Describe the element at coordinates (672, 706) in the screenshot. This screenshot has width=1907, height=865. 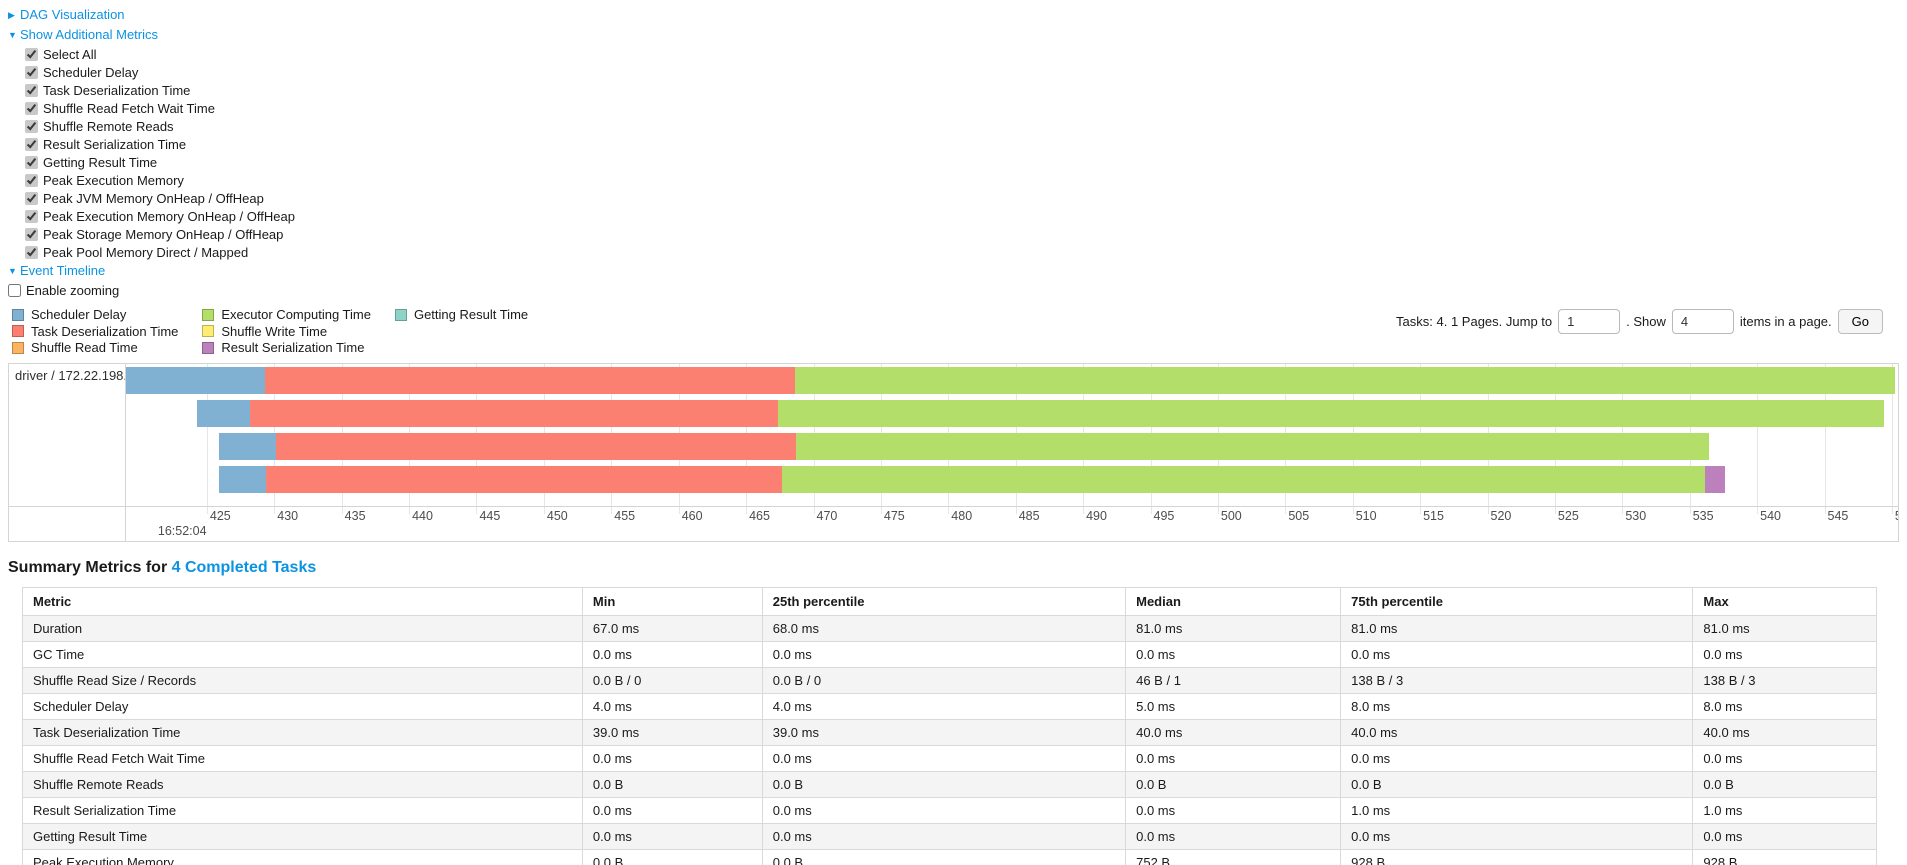
I see `metric-value-cell: 4.0 ms` at that location.